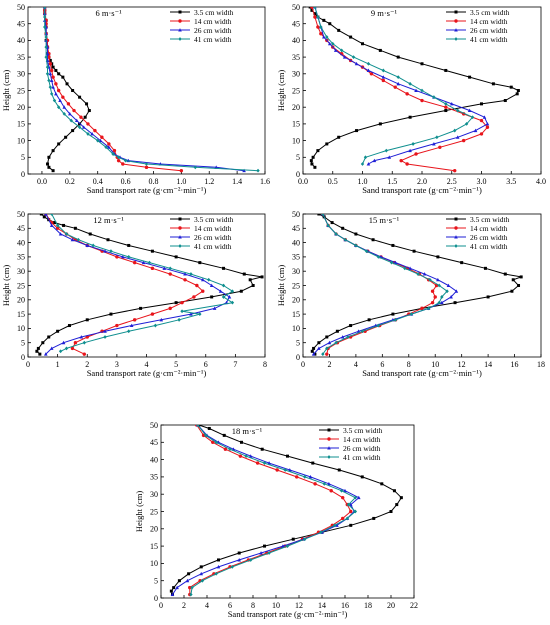 Image resolution: width=550 pixels, height=625 pixels. What do you see at coordinates (153, 181) in the screenshot?
I see `x-tick-label: 0.8` at bounding box center [153, 181].